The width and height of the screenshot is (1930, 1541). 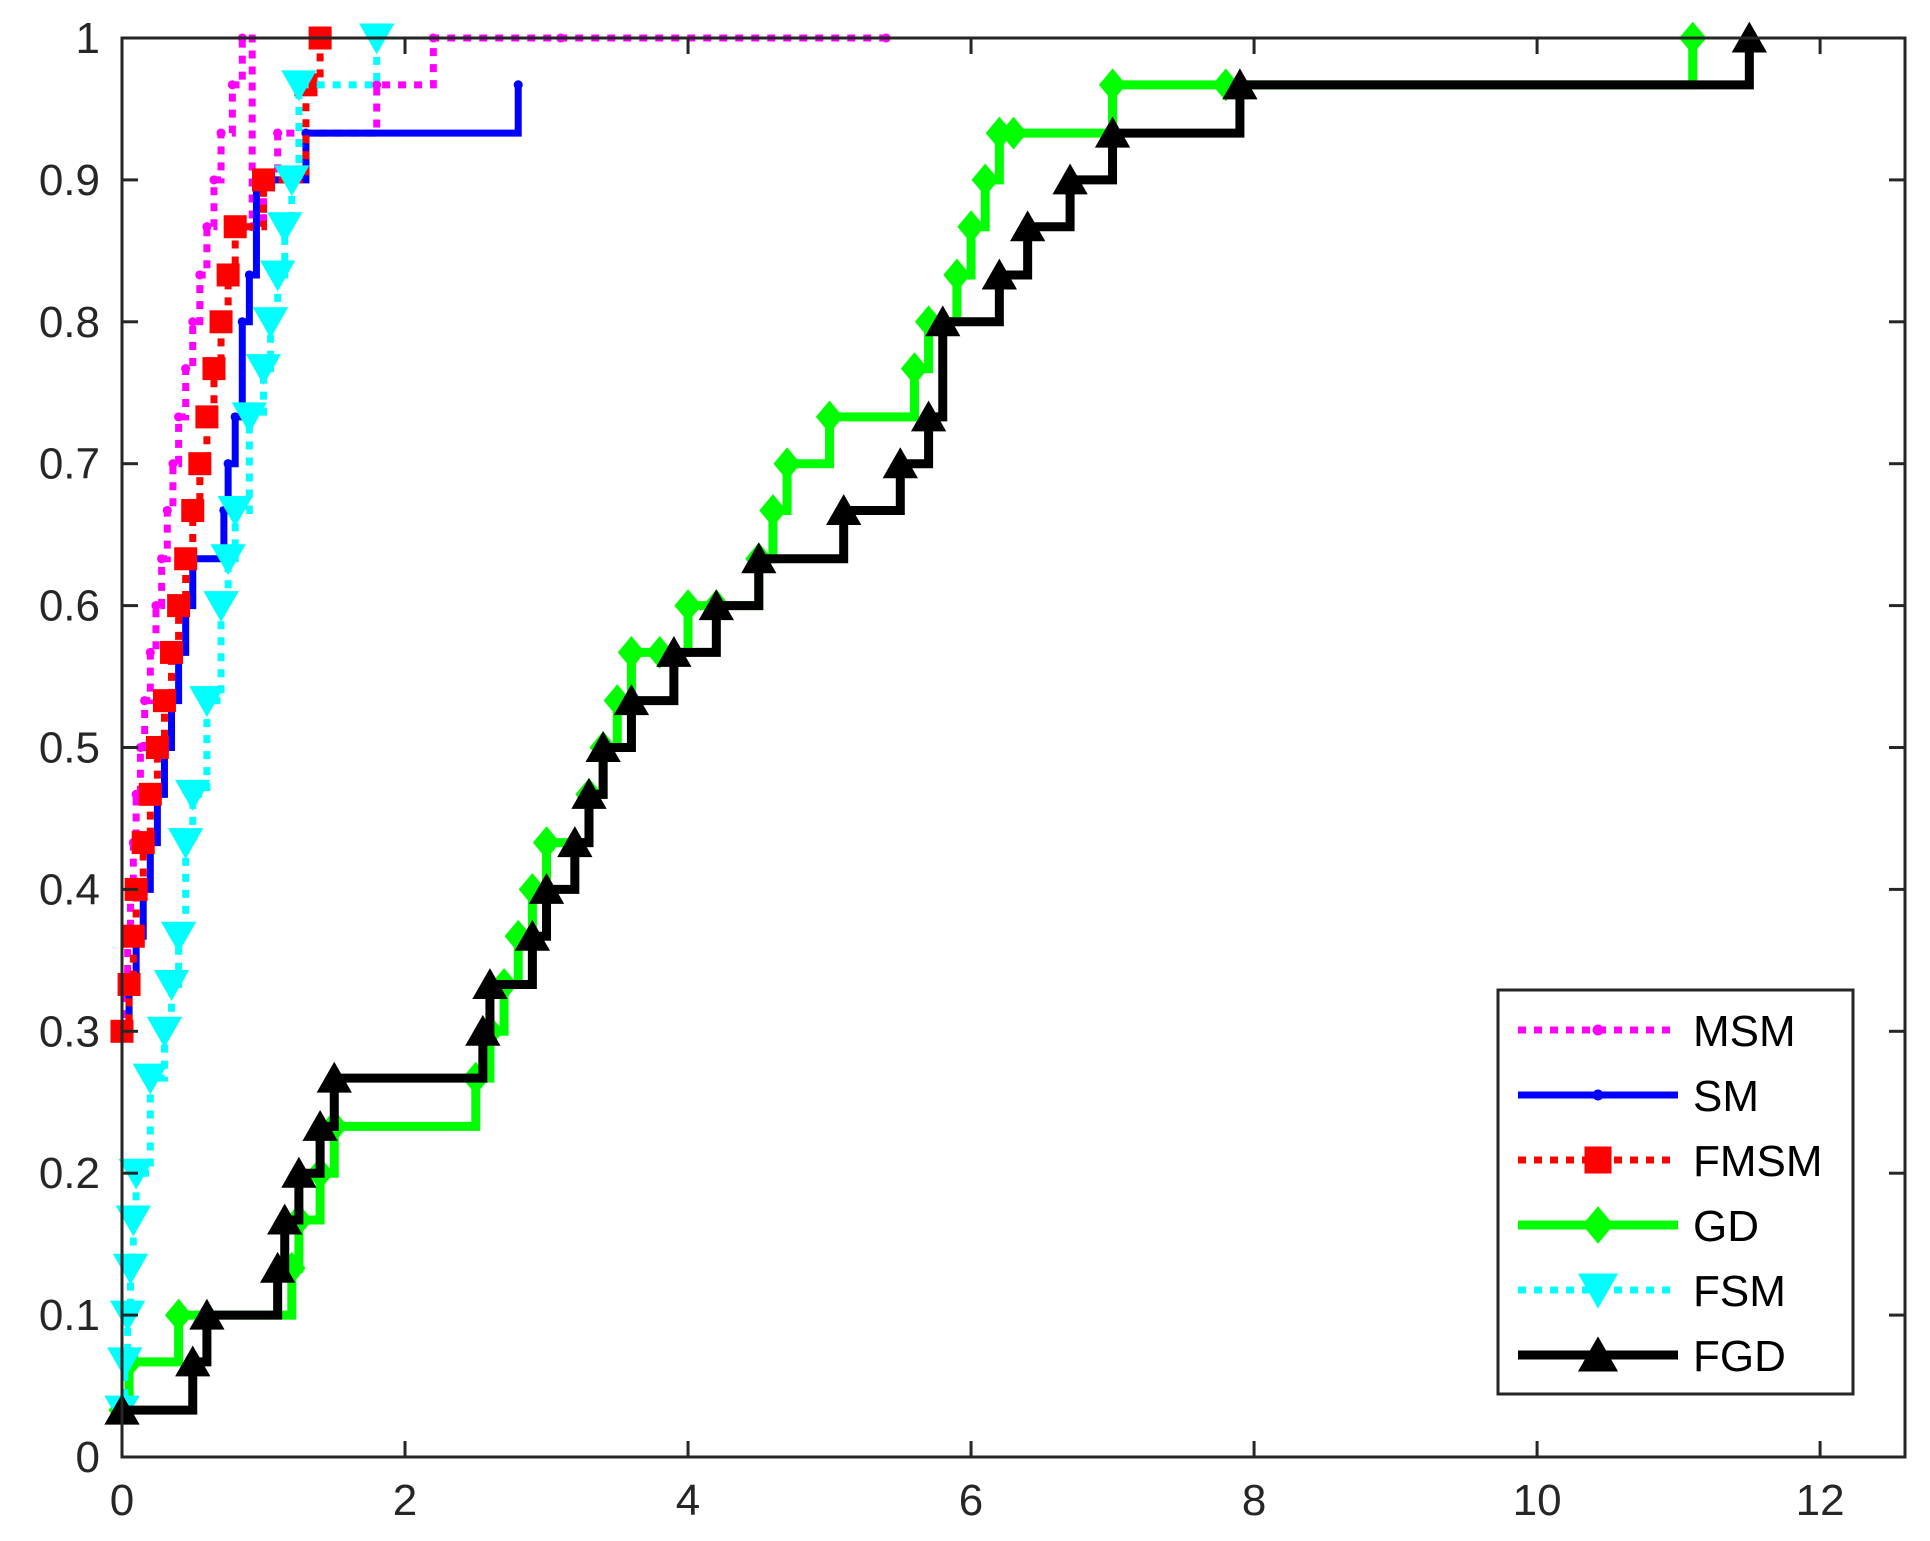 I want to click on y-tick-label: 0.8, so click(x=69, y=322).